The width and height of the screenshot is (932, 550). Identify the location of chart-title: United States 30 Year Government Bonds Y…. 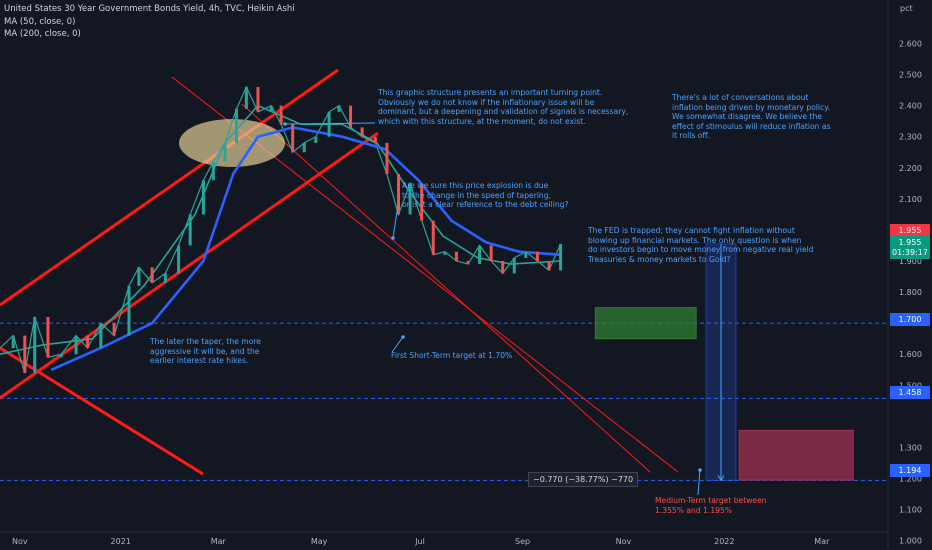
(149, 9).